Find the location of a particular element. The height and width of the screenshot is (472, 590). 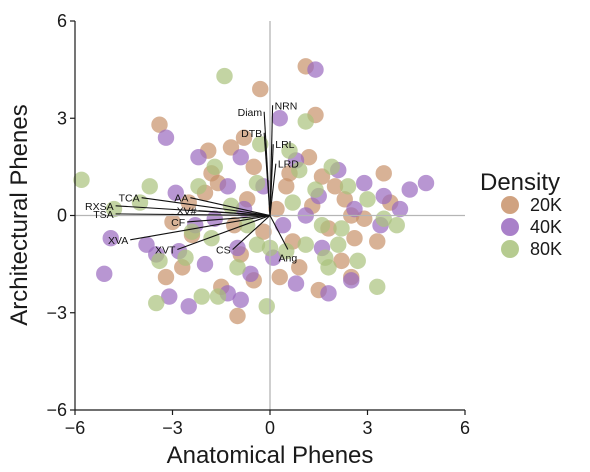

x-tick-label: 0 is located at coordinates (270, 428).